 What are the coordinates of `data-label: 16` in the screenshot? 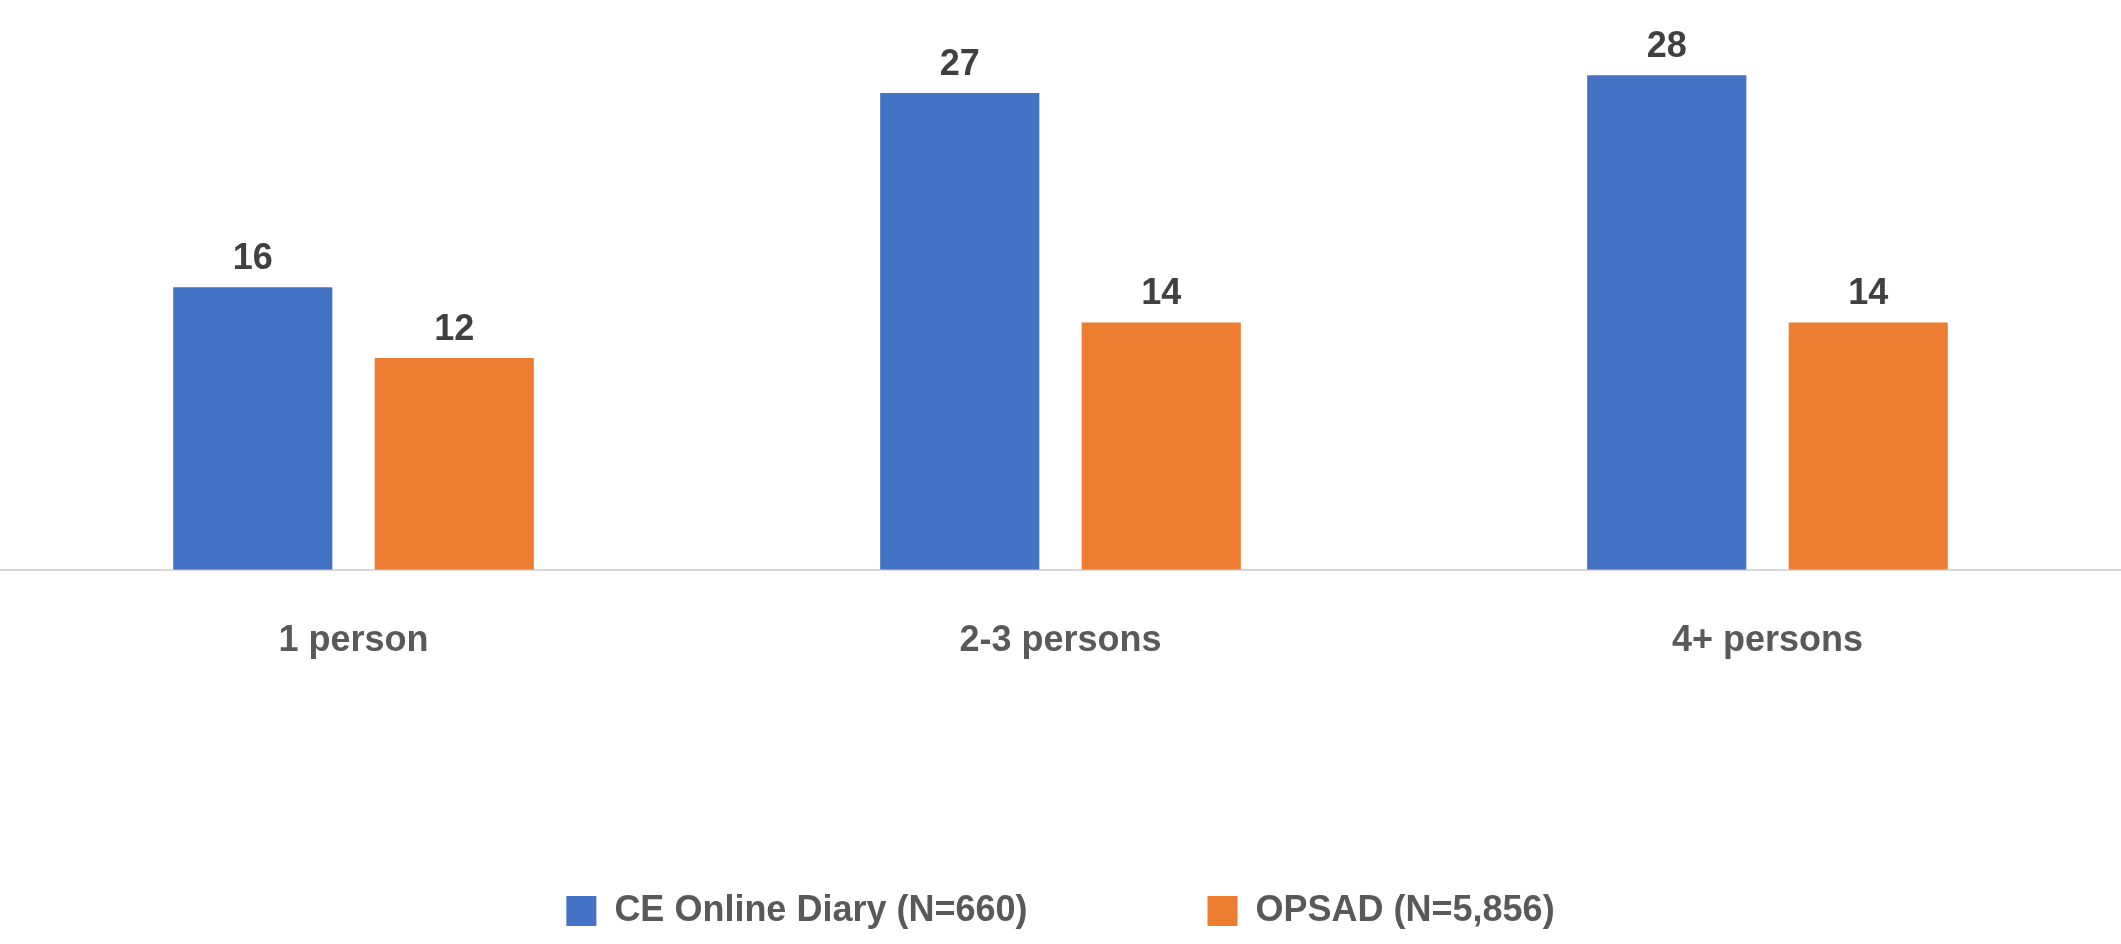 It's located at (252, 257).